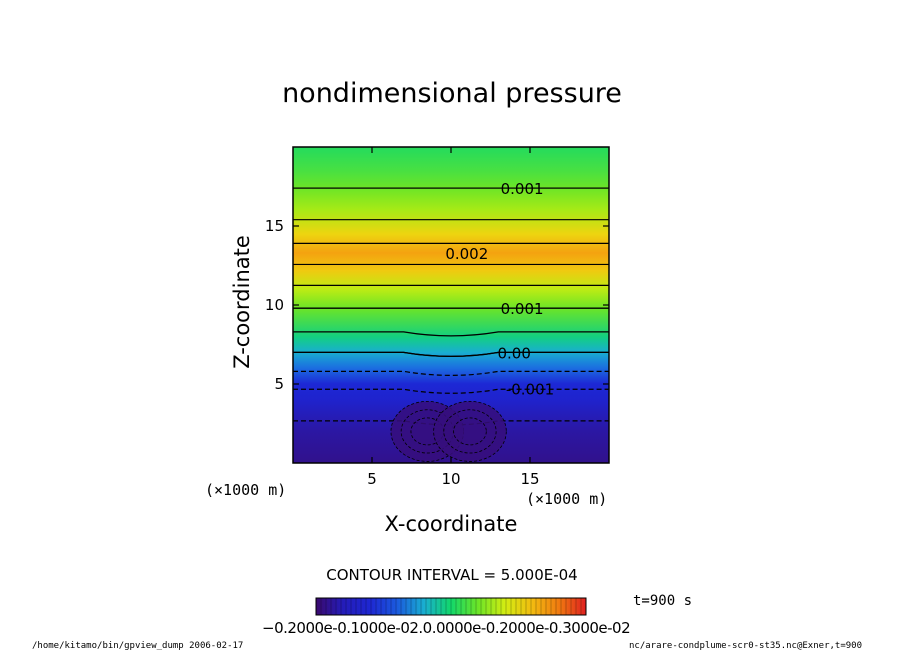 Image resolution: width=904 pixels, height=654 pixels. I want to click on x-tick-label: 10, so click(450, 479).